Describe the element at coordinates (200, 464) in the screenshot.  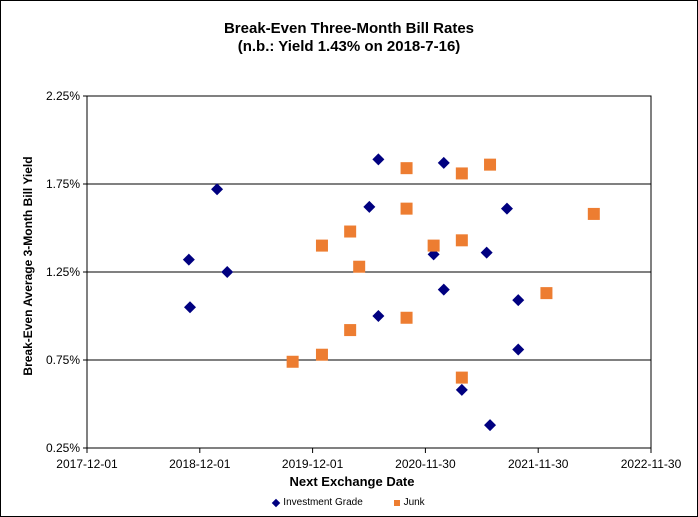
I see `x-tick-label: 2018-12-01` at that location.